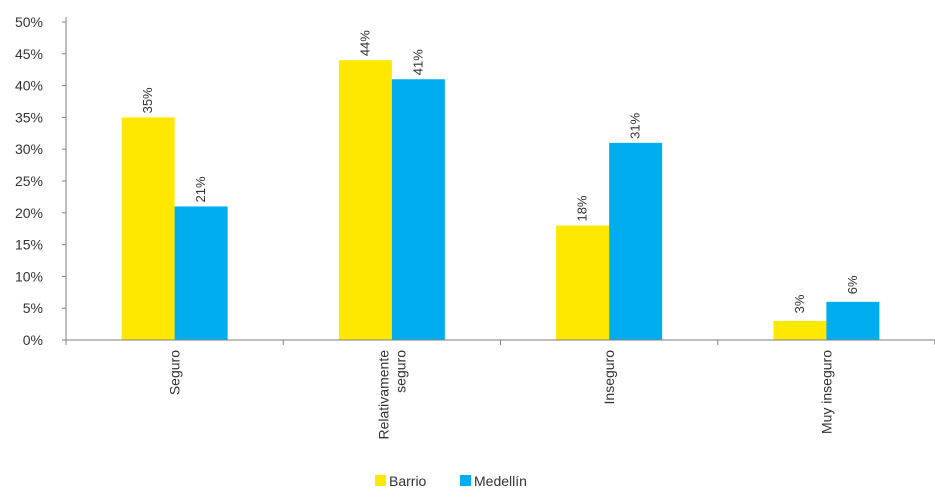  What do you see at coordinates (200, 189) in the screenshot?
I see `bar-data-label: 21%` at bounding box center [200, 189].